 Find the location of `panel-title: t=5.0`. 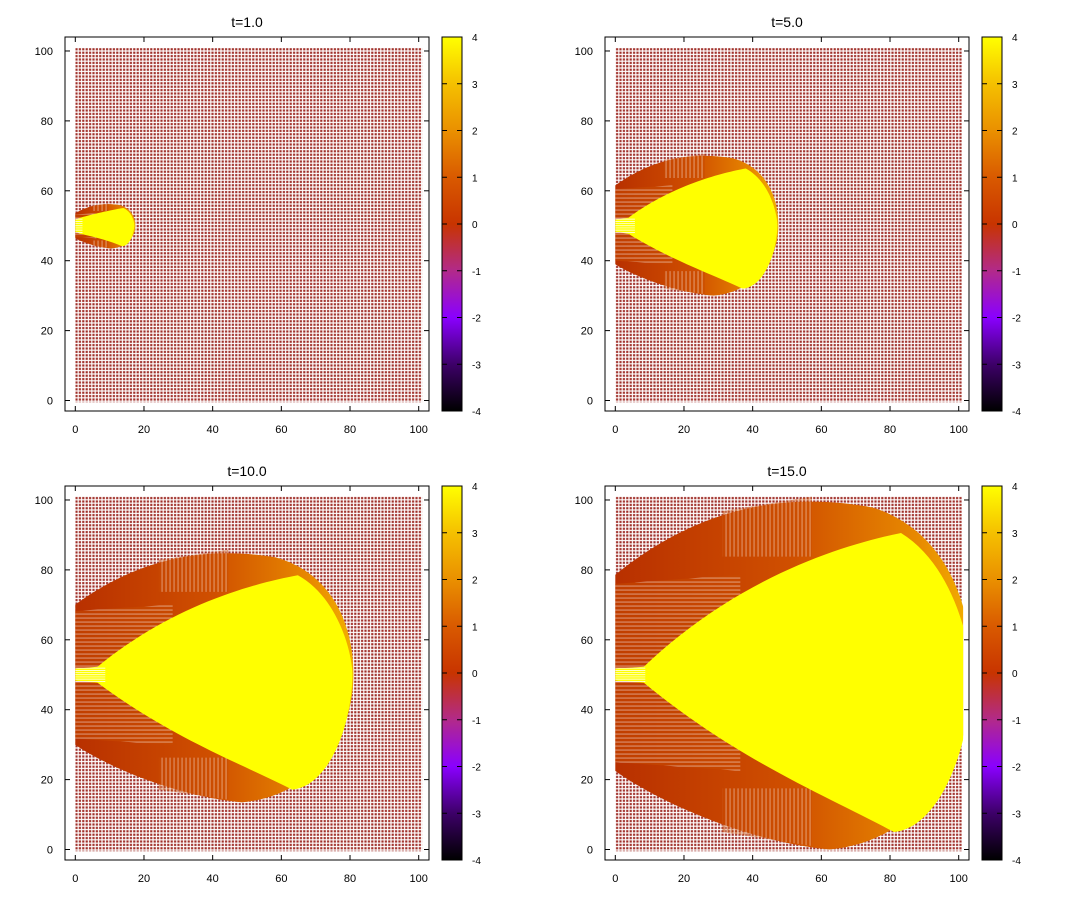

panel-title: t=5.0 is located at coordinates (787, 22).